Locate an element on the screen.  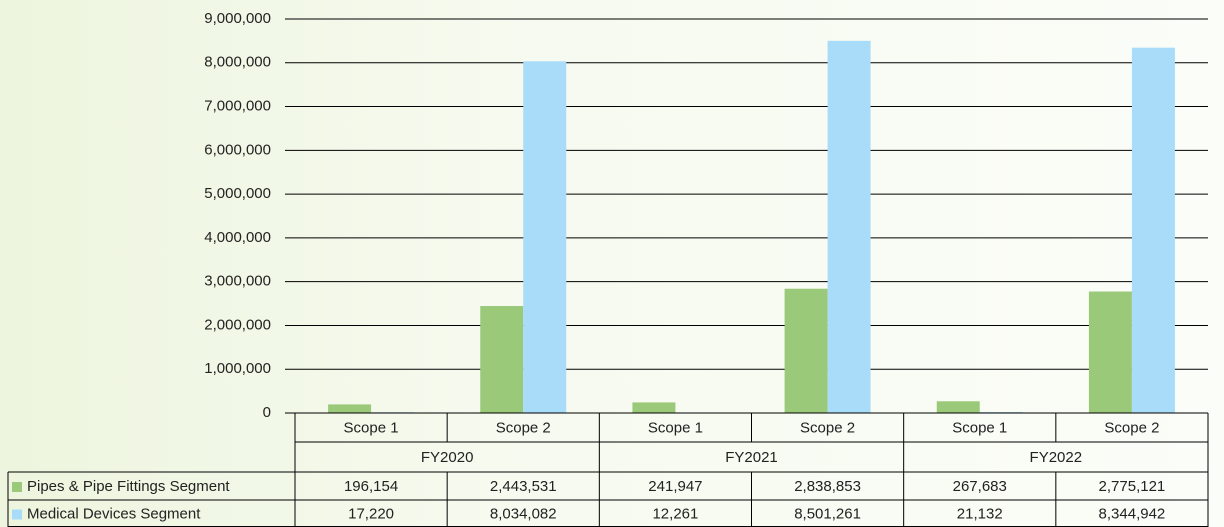
table-value: 267,683 is located at coordinates (980, 486).